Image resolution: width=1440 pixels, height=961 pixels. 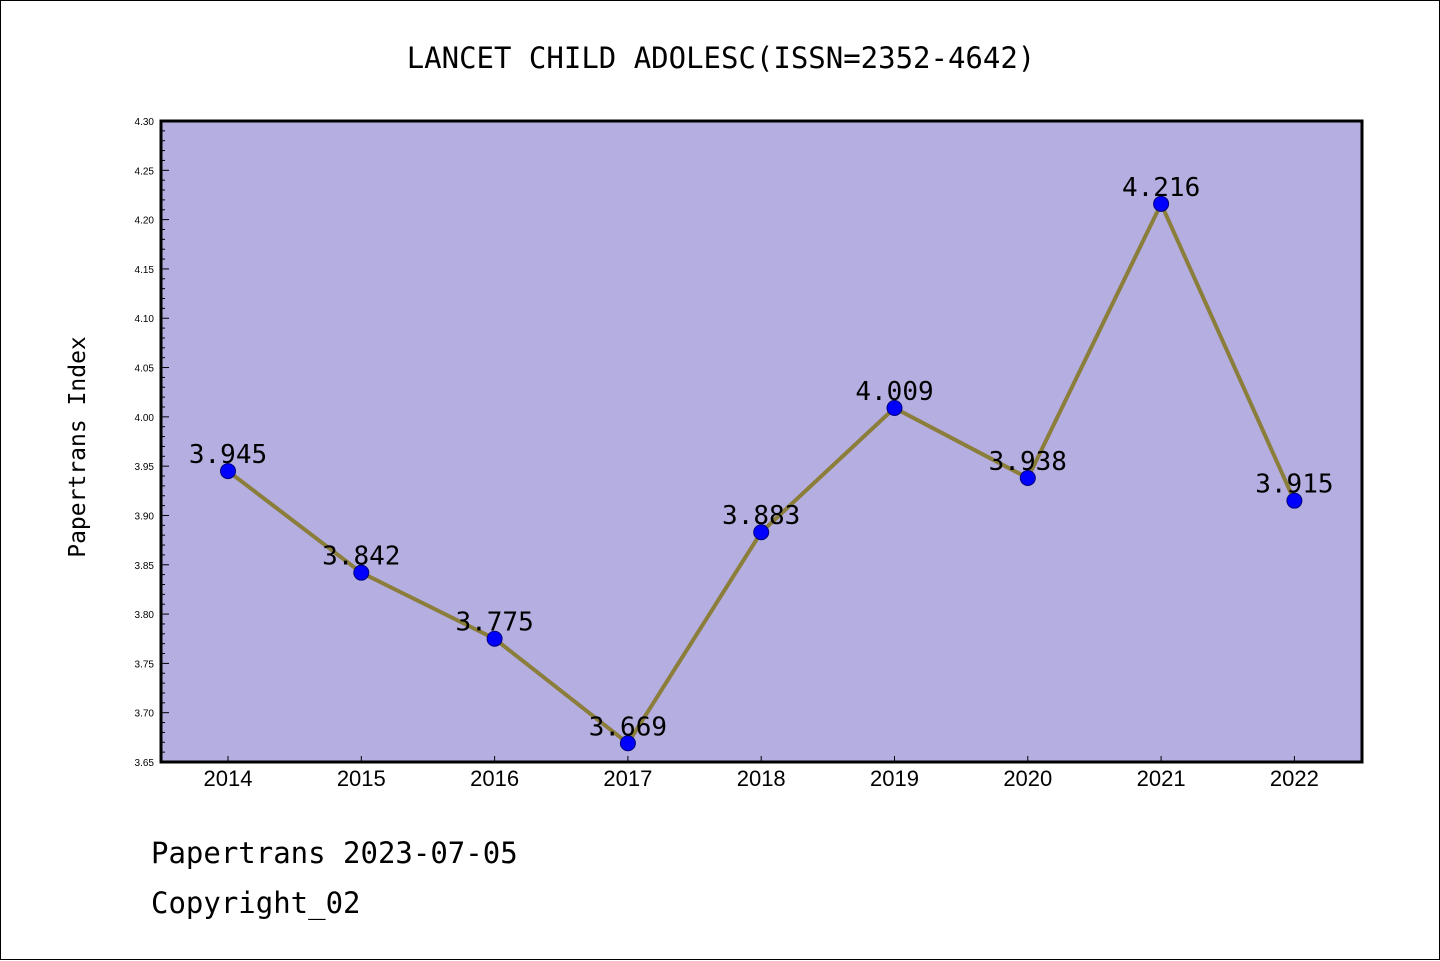 What do you see at coordinates (1028, 462) in the screenshot?
I see `data-label: 3.938` at bounding box center [1028, 462].